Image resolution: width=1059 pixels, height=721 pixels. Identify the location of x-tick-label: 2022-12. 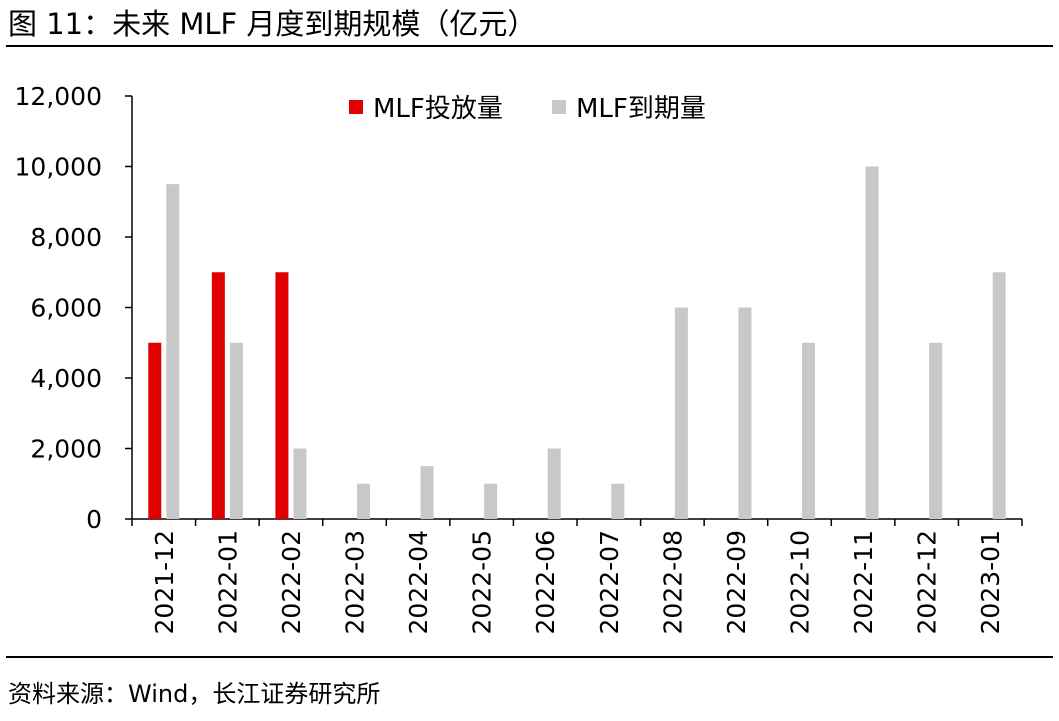
(927, 582).